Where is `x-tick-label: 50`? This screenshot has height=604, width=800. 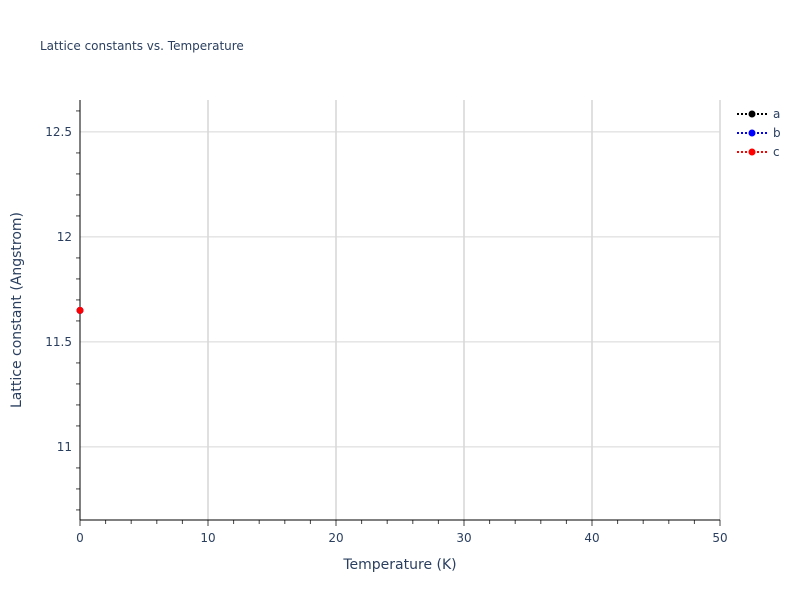 x-tick-label: 50 is located at coordinates (719, 538).